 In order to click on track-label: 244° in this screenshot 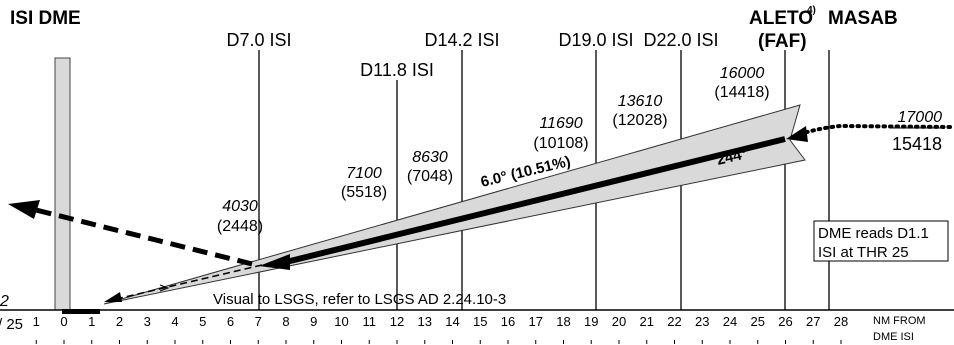, I will do `click(732, 157)`.